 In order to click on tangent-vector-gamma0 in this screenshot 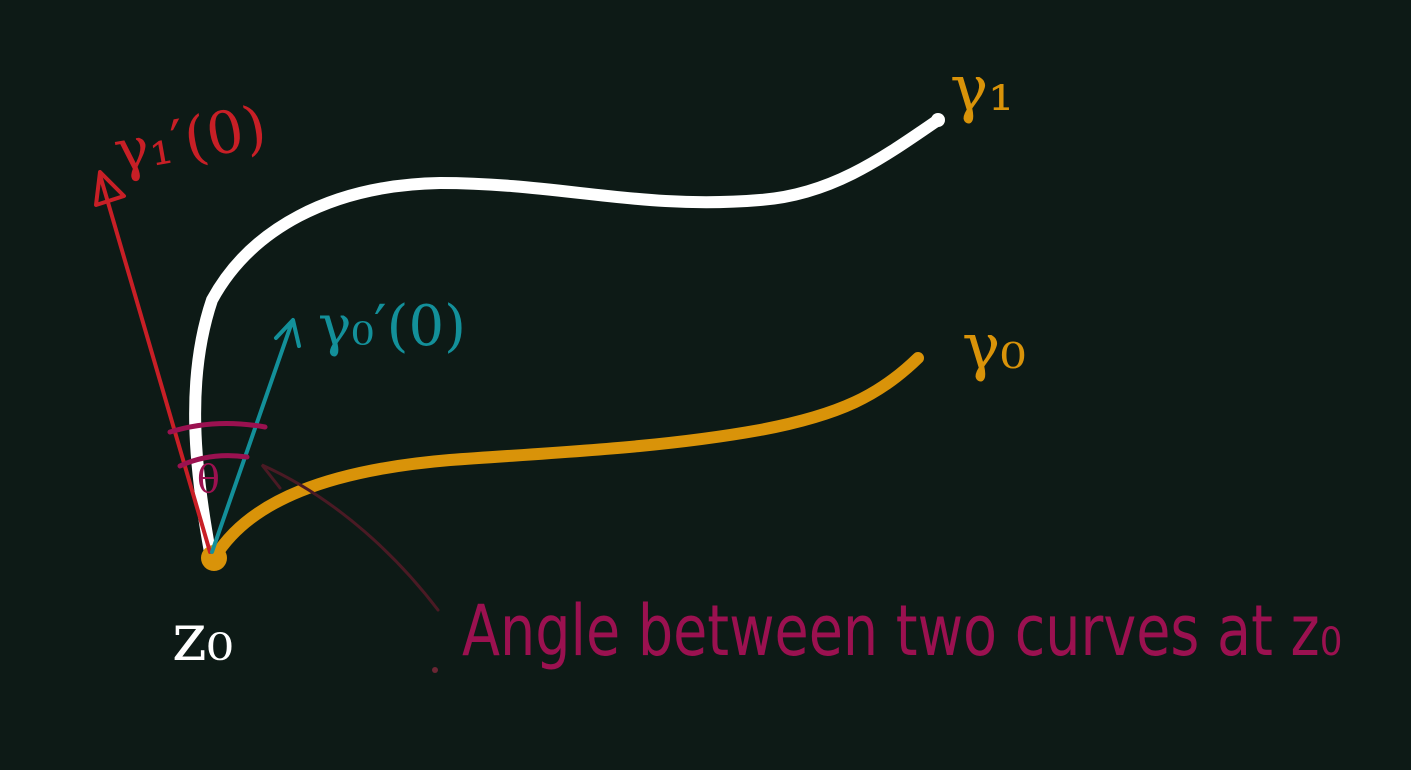, I will do `click(252, 437)`.